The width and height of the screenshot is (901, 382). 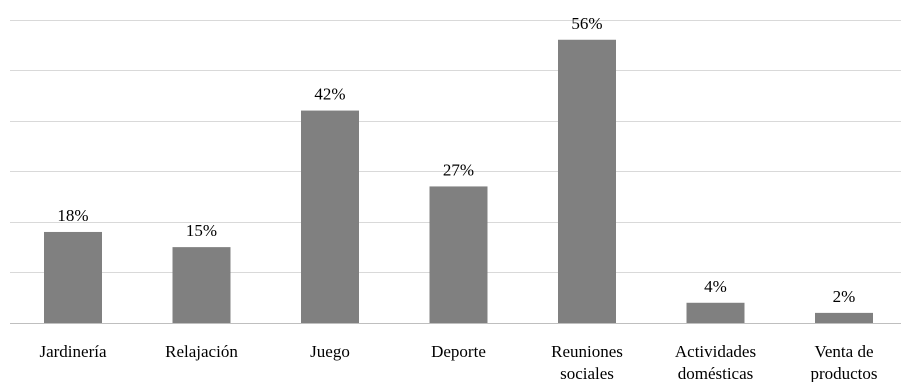 What do you see at coordinates (843, 373) in the screenshot?
I see `category-label: productos` at bounding box center [843, 373].